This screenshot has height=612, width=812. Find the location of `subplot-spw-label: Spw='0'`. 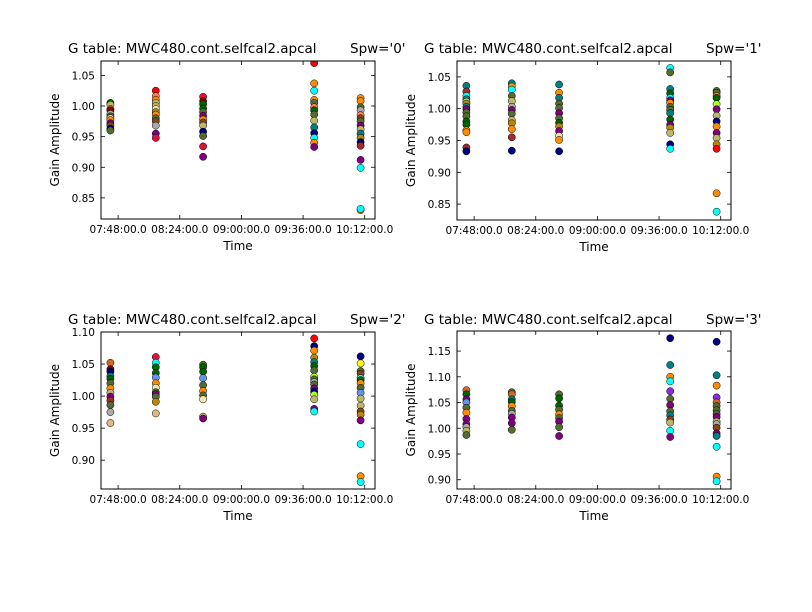

subplot-spw-label: Spw='0' is located at coordinates (378, 49).